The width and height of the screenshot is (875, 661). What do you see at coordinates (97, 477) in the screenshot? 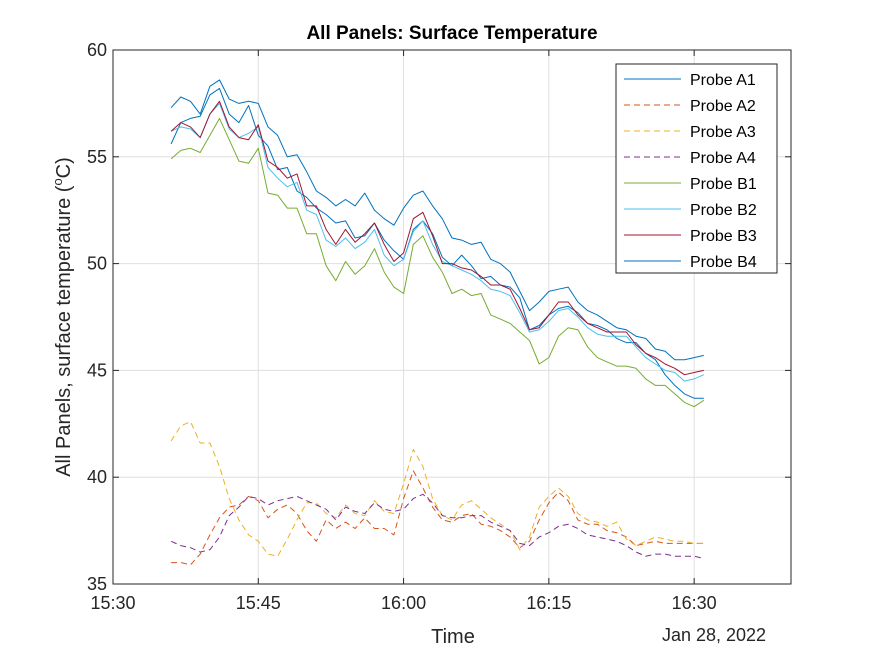
I see `y-tick-label: 40` at bounding box center [97, 477].